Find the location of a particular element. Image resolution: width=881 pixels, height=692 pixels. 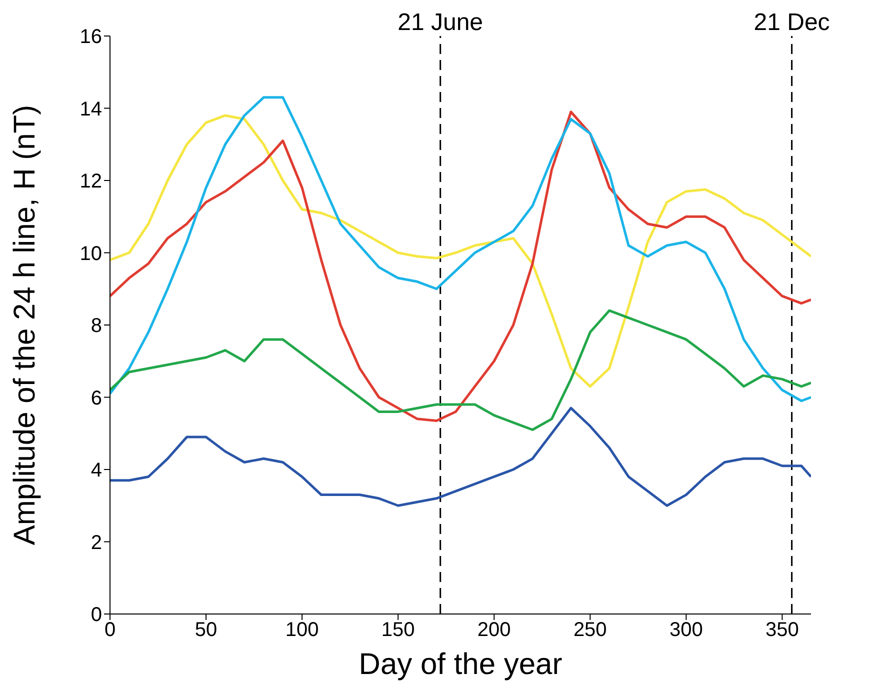

x-tick-label: 50 is located at coordinates (206, 630).